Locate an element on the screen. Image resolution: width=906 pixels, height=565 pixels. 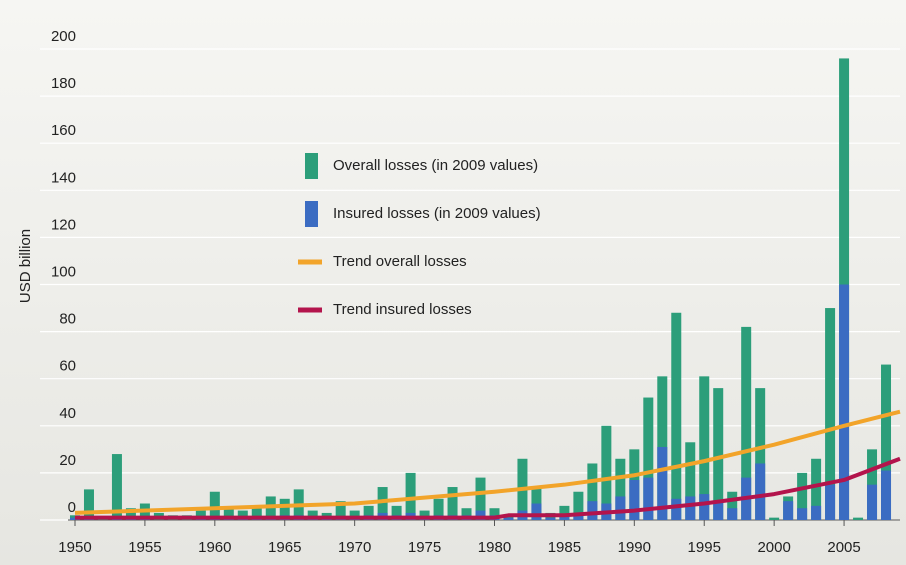
y-tick-label: 160 is located at coordinates (63, 130).